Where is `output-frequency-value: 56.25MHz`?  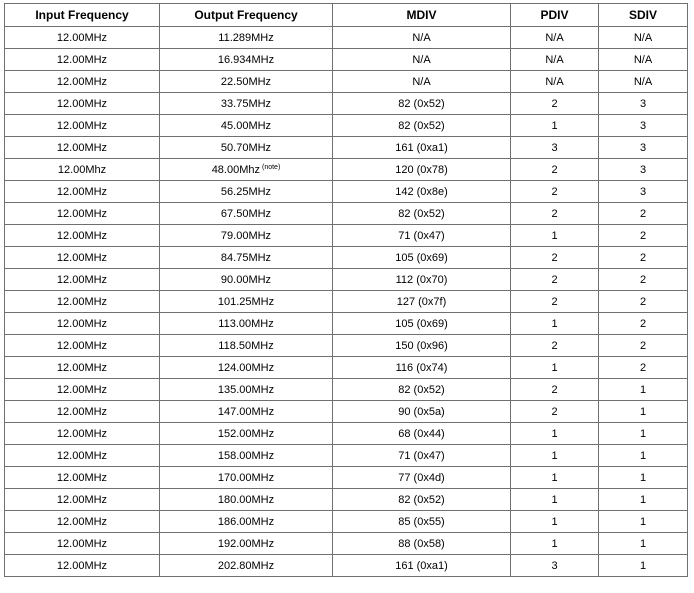 output-frequency-value: 56.25MHz is located at coordinates (246, 191).